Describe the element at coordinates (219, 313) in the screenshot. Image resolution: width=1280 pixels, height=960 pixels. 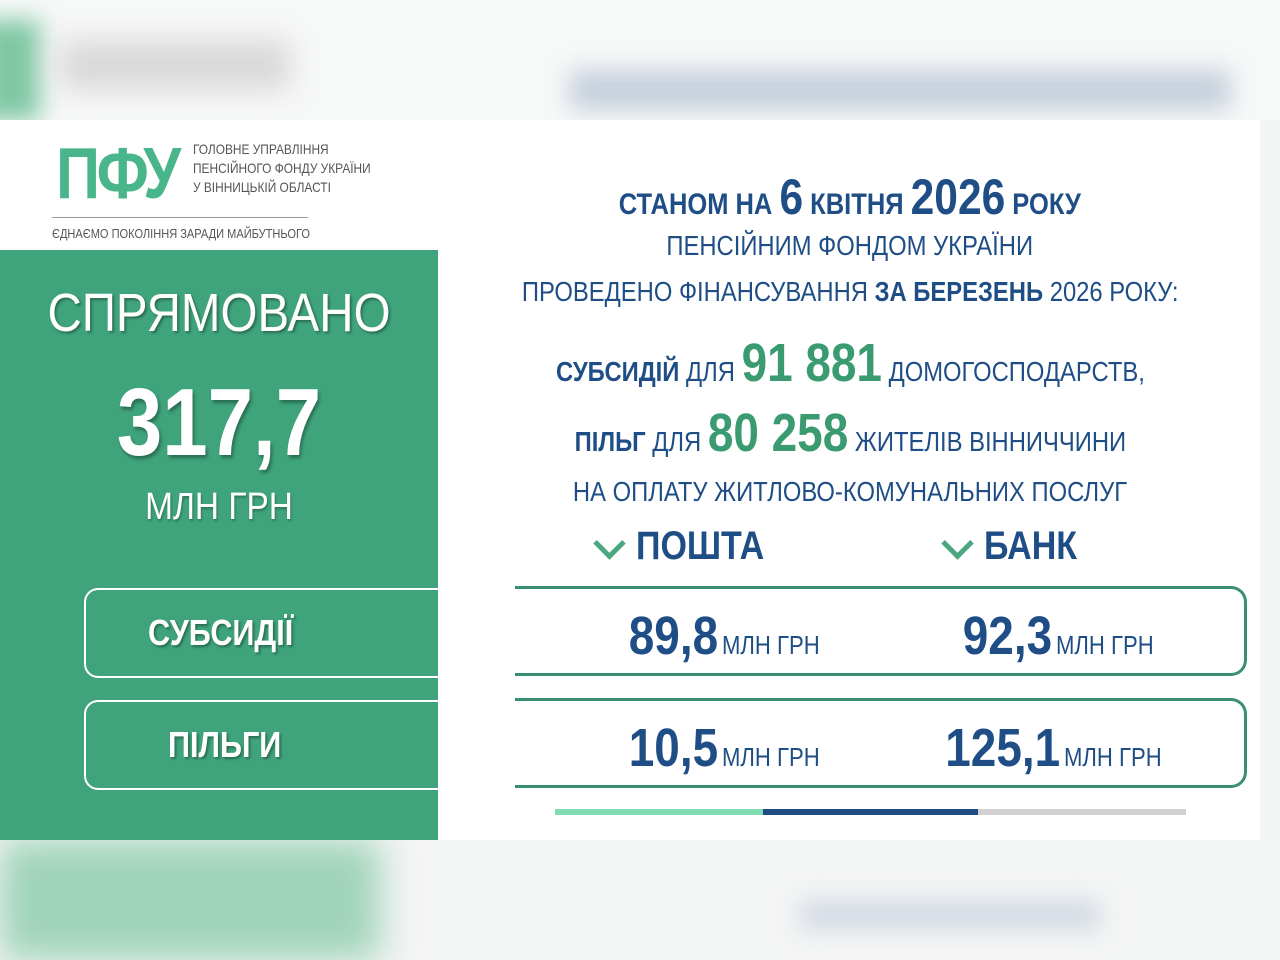
I see `summary-heading: СПРЯМОВАНО` at that location.